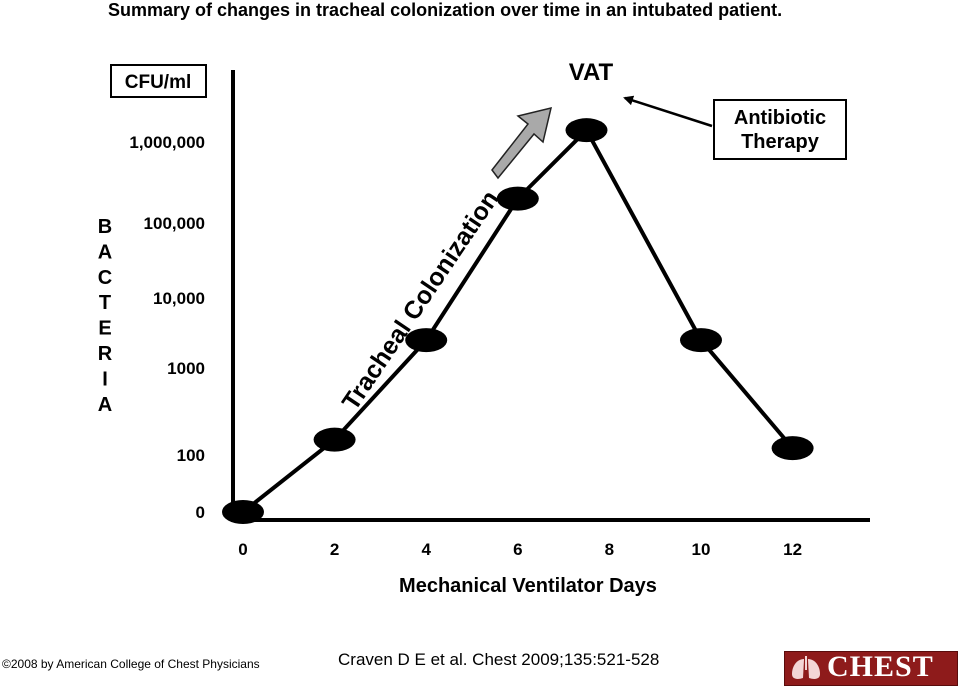  What do you see at coordinates (421, 300) in the screenshot?
I see `annotation-tracheal-colonization: Tracheal Colonization` at bounding box center [421, 300].